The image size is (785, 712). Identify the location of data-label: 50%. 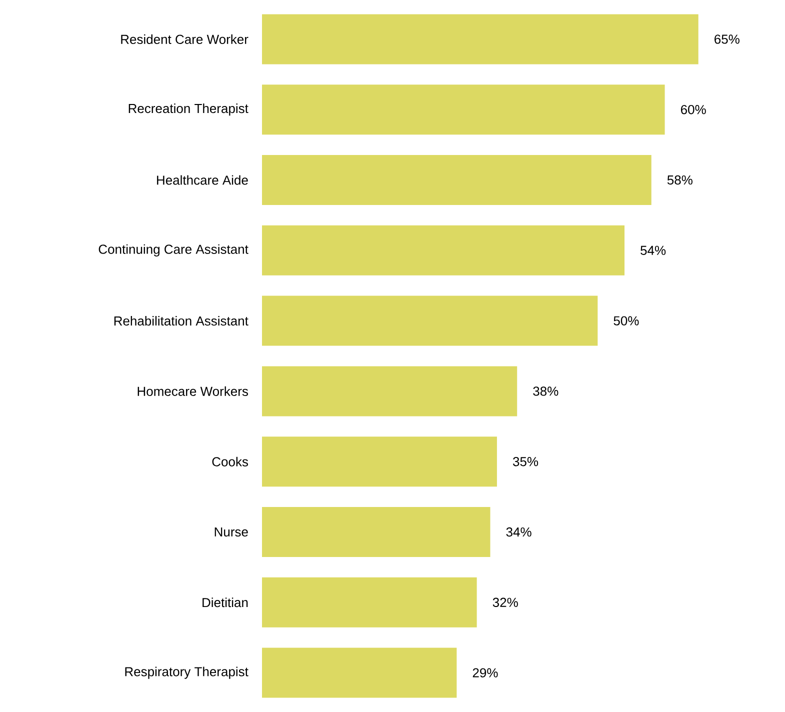
(626, 321).